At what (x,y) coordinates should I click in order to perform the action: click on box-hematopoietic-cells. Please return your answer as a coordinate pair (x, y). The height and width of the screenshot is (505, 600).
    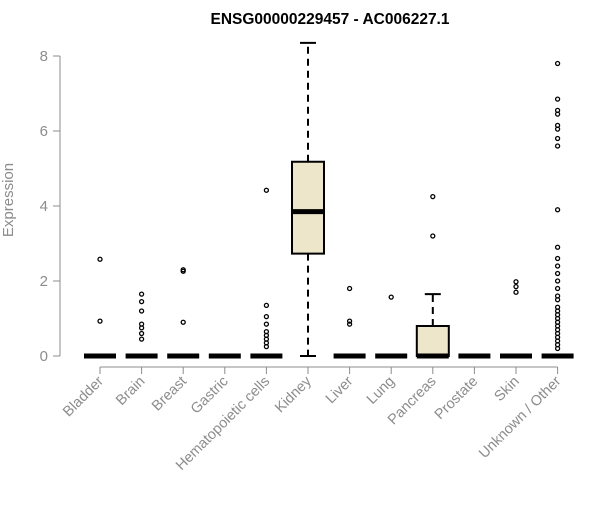
    Looking at the image, I should click on (266, 273).